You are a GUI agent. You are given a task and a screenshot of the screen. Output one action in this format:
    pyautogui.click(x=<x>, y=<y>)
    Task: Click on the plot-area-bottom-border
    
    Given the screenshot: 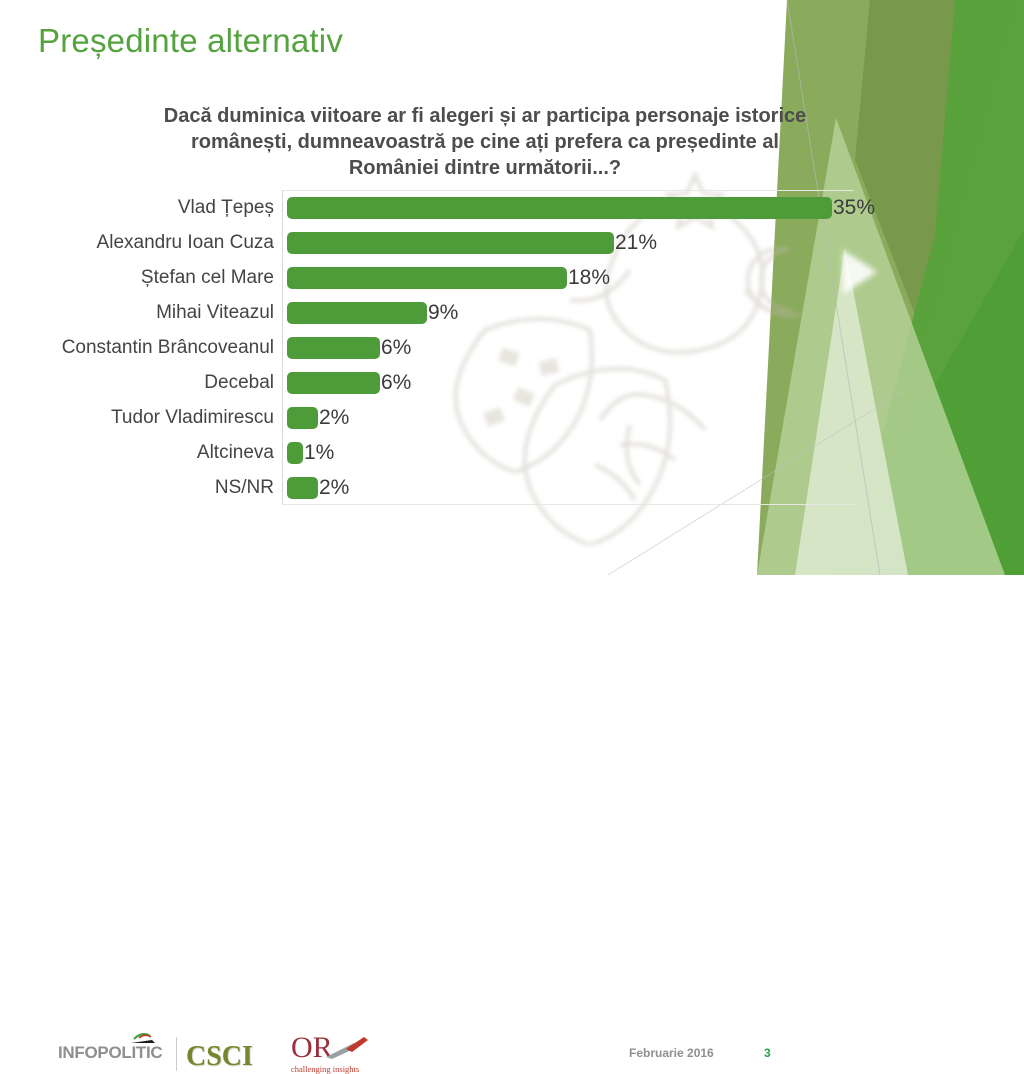 What is the action you would take?
    pyautogui.click(x=568, y=504)
    